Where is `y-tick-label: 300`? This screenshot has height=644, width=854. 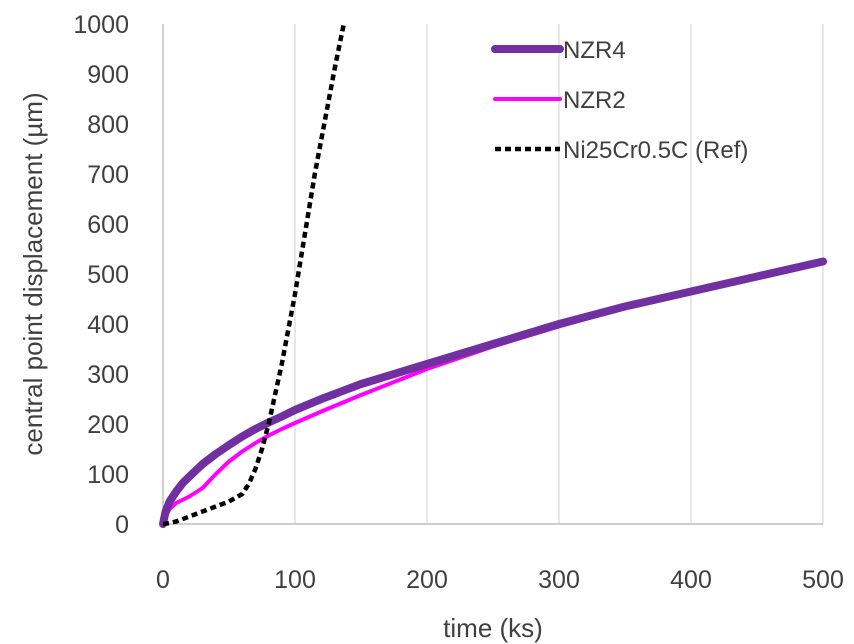
y-tick-label: 300 is located at coordinates (108, 375).